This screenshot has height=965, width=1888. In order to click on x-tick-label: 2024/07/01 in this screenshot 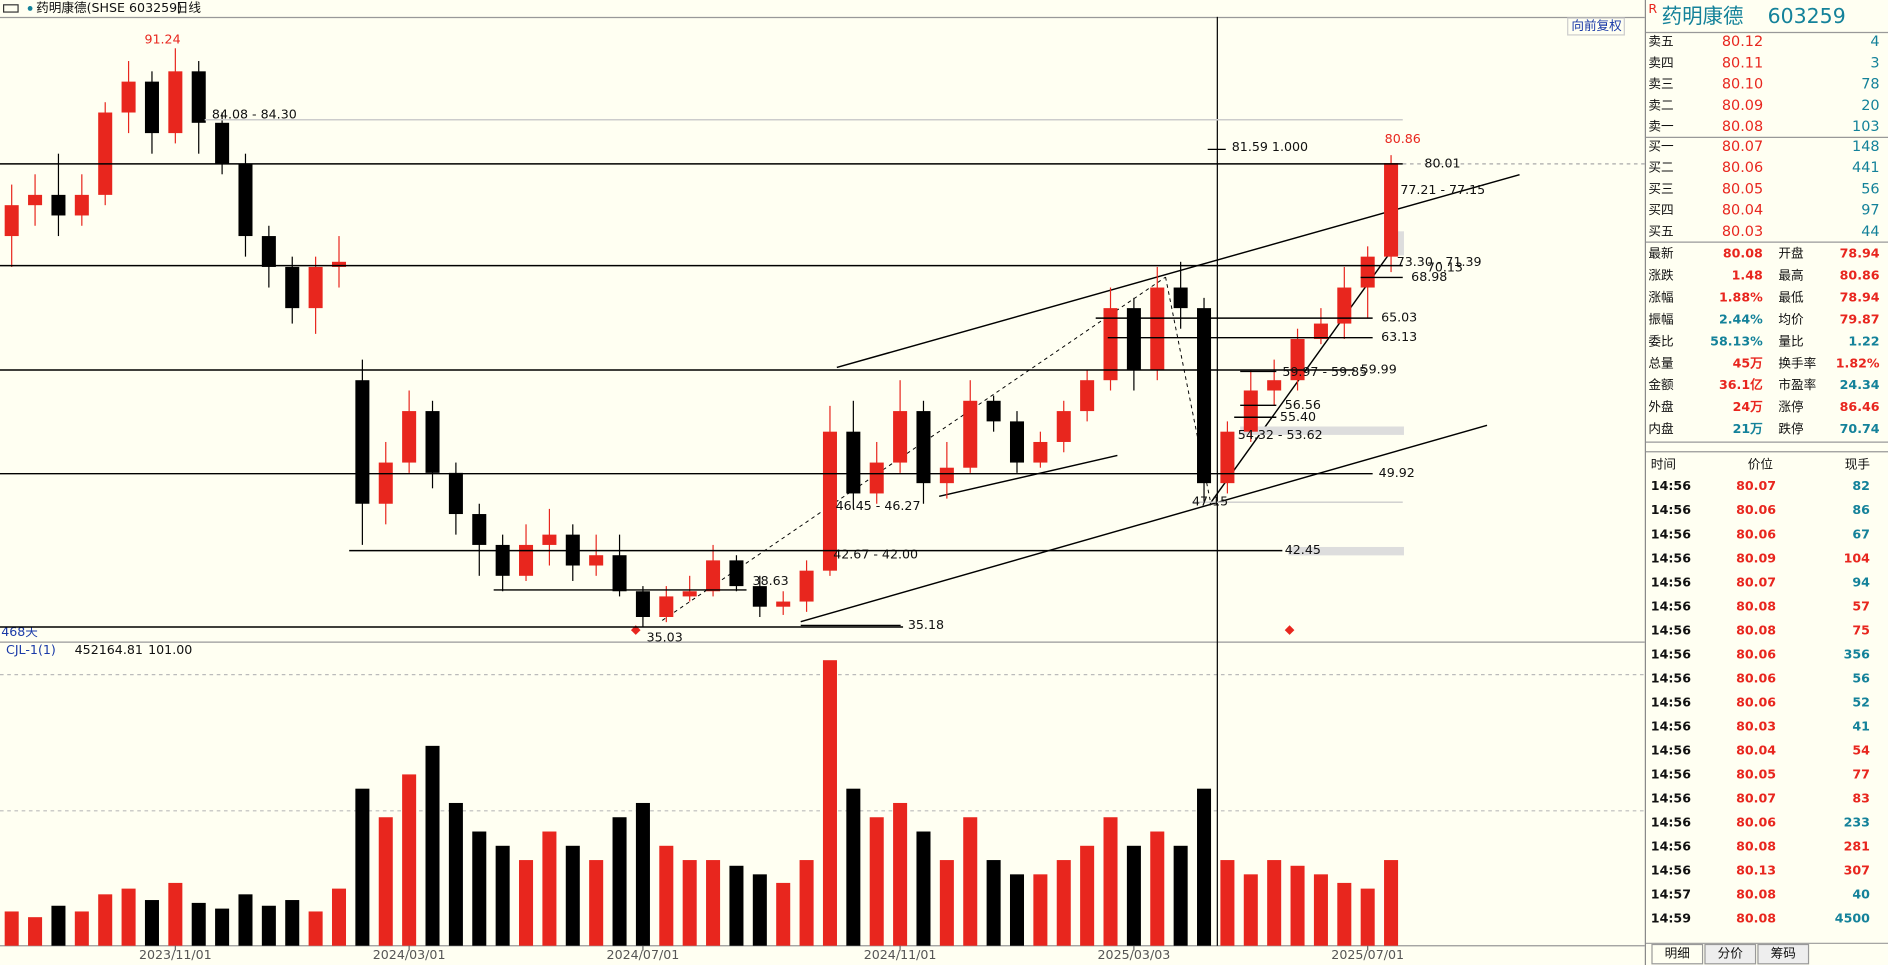, I will do `click(643, 954)`.